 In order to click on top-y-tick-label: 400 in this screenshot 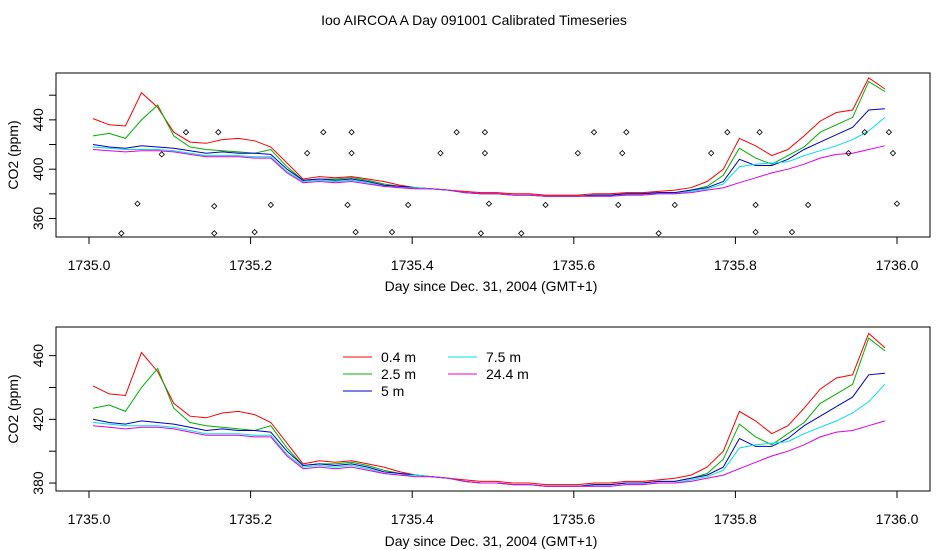, I will do `click(38, 169)`.